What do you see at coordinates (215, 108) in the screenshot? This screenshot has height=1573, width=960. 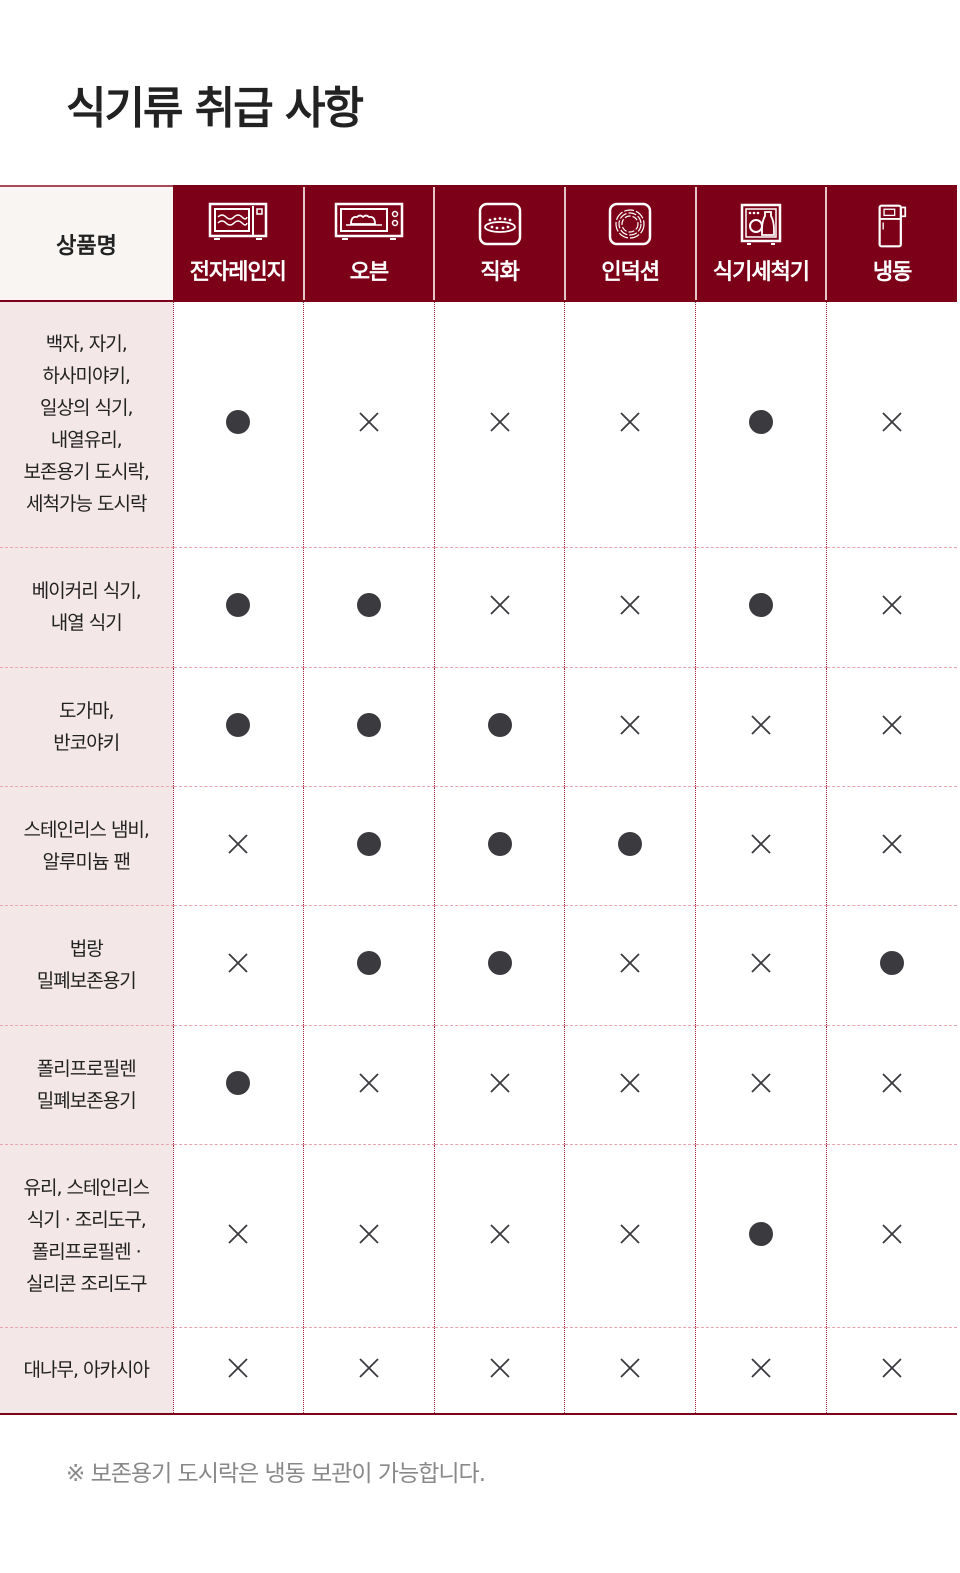 I see `page-title: 식기류 취급 사항` at bounding box center [215, 108].